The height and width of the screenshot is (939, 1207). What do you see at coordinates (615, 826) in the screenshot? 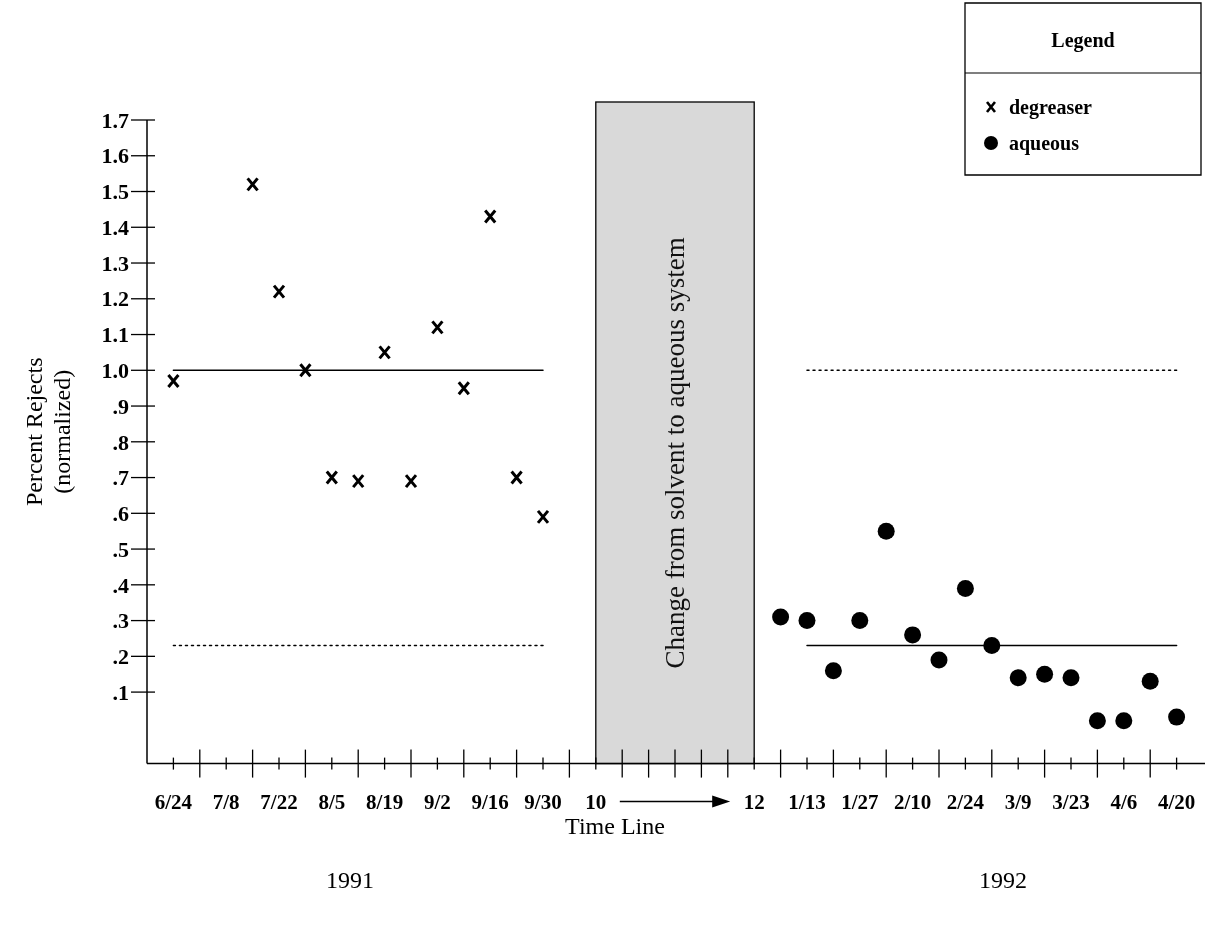
I see `x-axis-title: Time Line` at bounding box center [615, 826].